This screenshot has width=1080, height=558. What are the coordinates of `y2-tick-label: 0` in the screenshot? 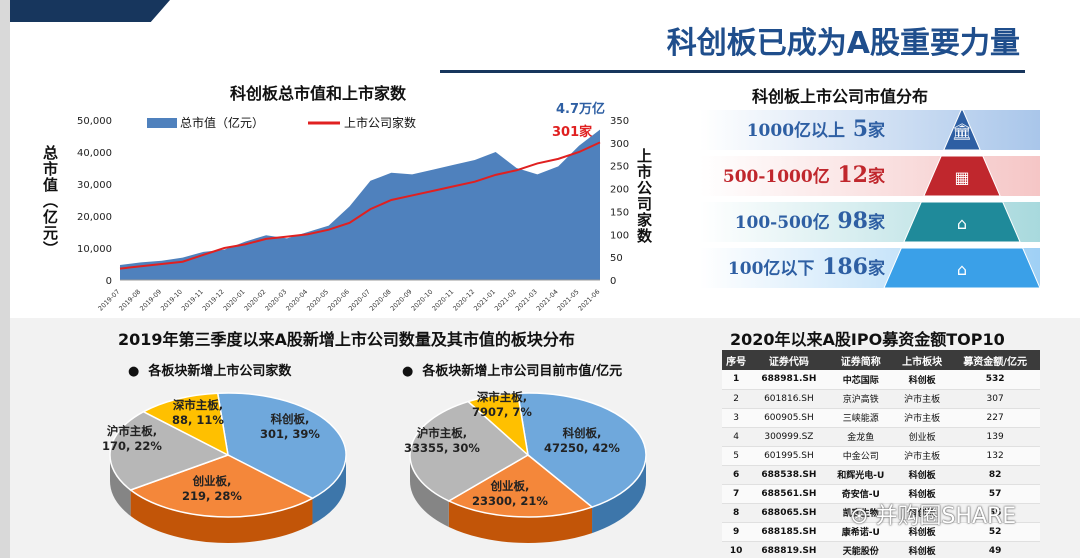 It's located at (613, 281).